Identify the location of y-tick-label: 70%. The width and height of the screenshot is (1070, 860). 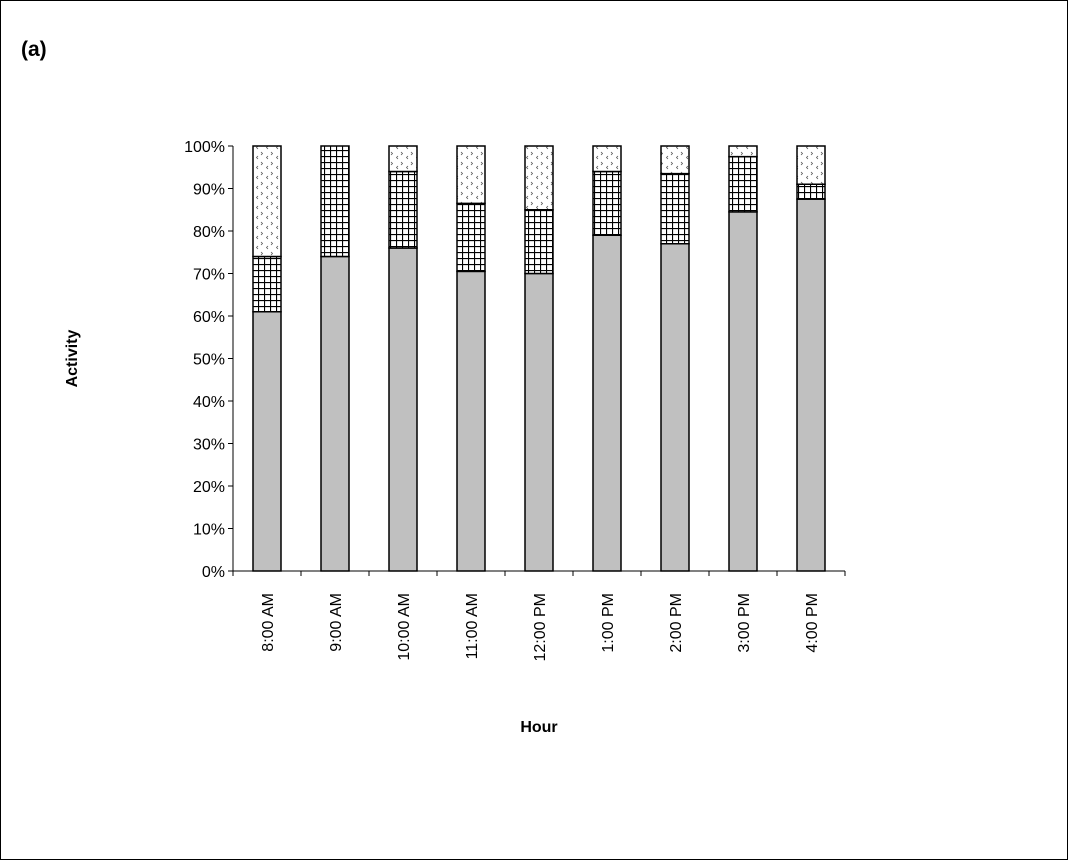
(209, 275).